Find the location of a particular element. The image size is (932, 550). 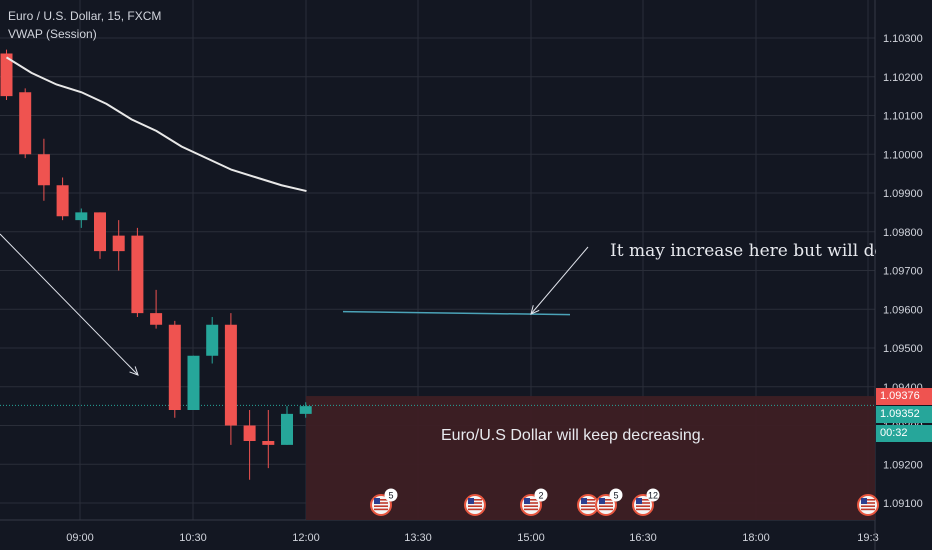

annotation-arrow-head is located at coordinates (535, 310).